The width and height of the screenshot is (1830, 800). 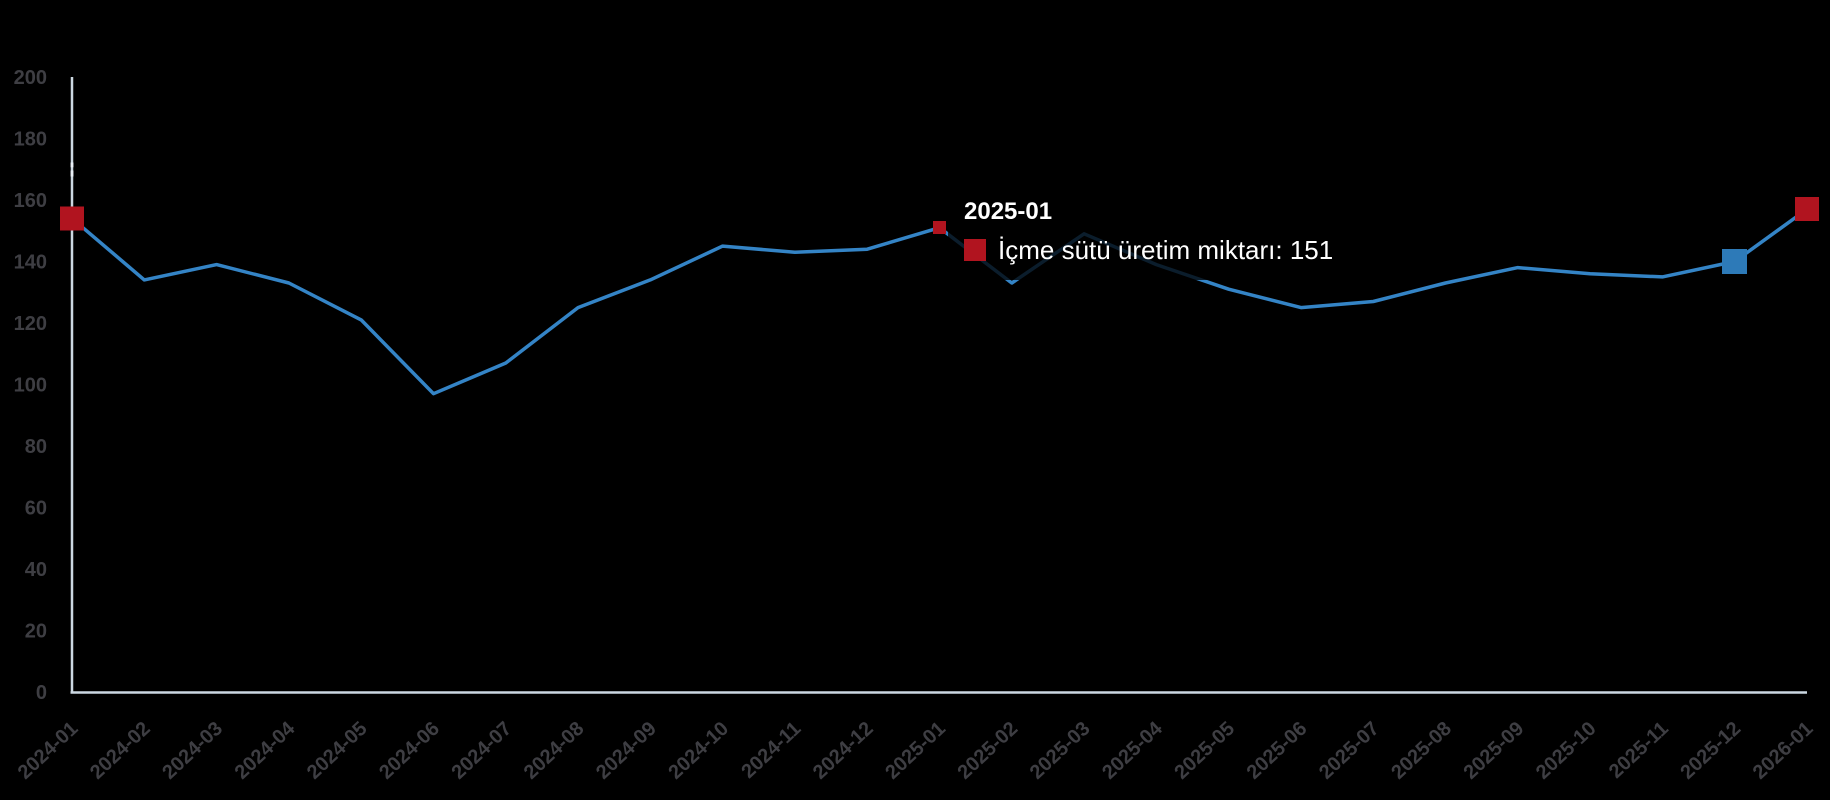 What do you see at coordinates (1166, 249) in the screenshot?
I see `tooltip-series-value: İçme sütü üretim miktarı: 151` at bounding box center [1166, 249].